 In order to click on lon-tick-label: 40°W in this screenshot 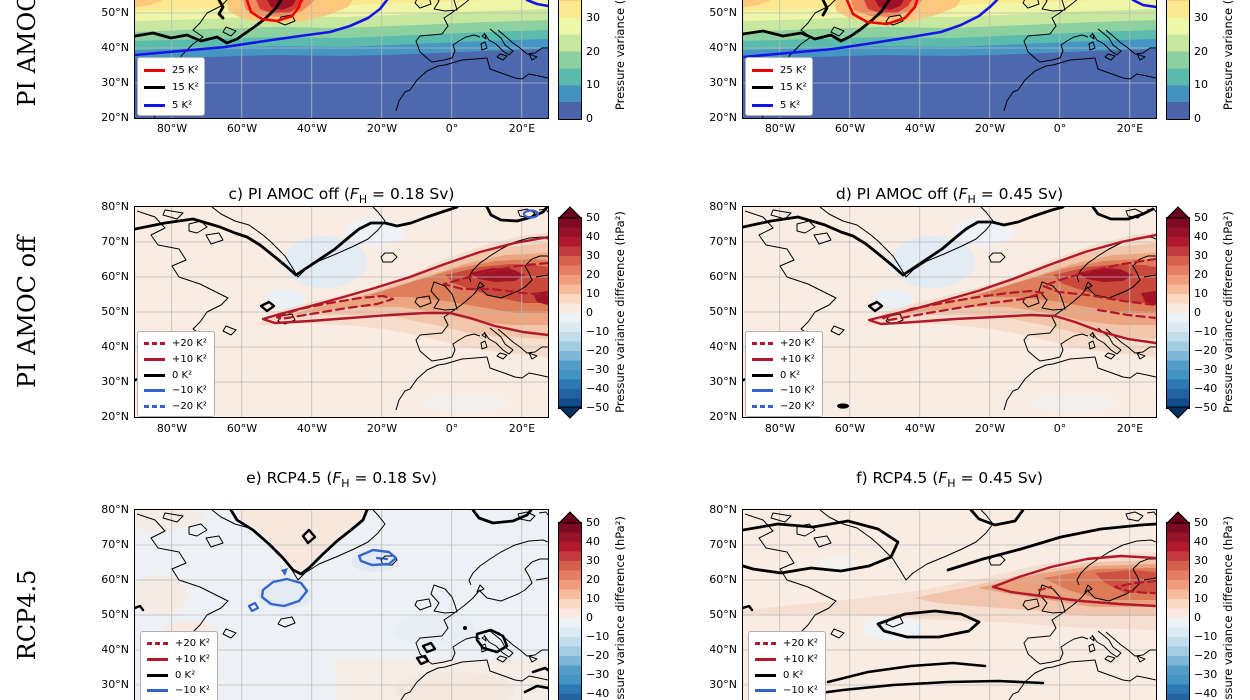, I will do `click(312, 128)`.